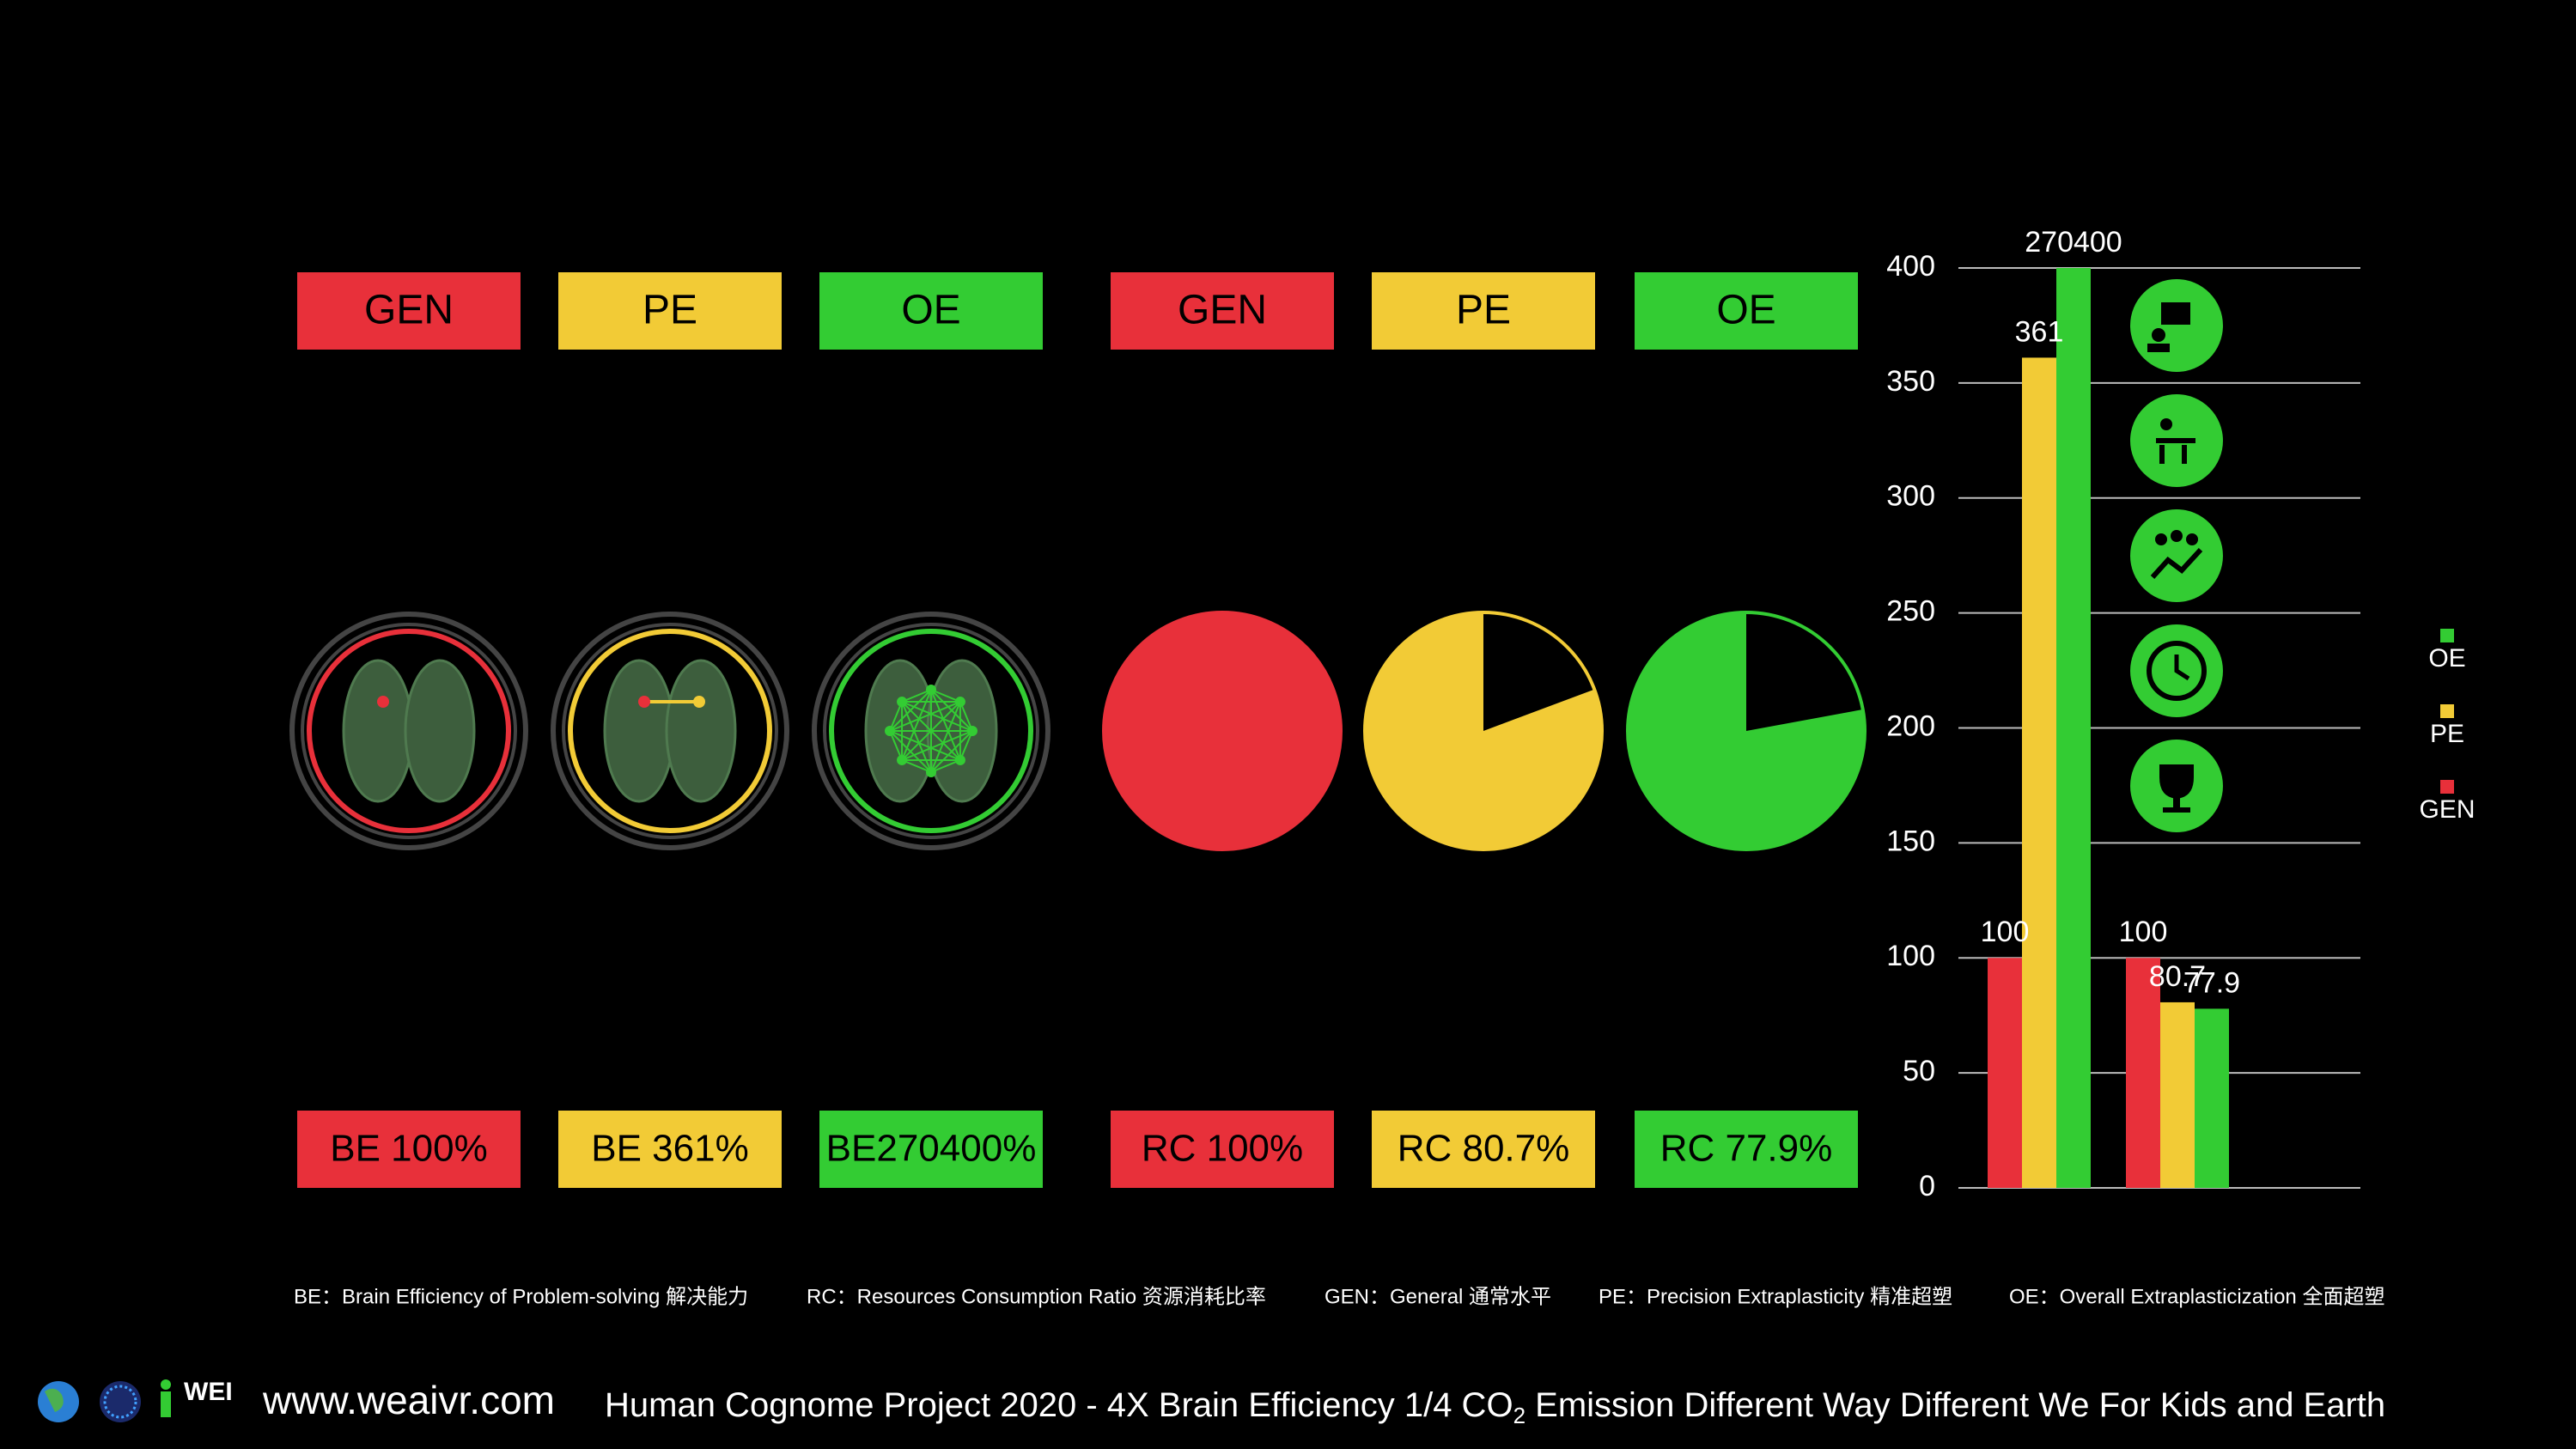 This screenshot has height=1449, width=2576. I want to click on logos, so click(104, 1400).